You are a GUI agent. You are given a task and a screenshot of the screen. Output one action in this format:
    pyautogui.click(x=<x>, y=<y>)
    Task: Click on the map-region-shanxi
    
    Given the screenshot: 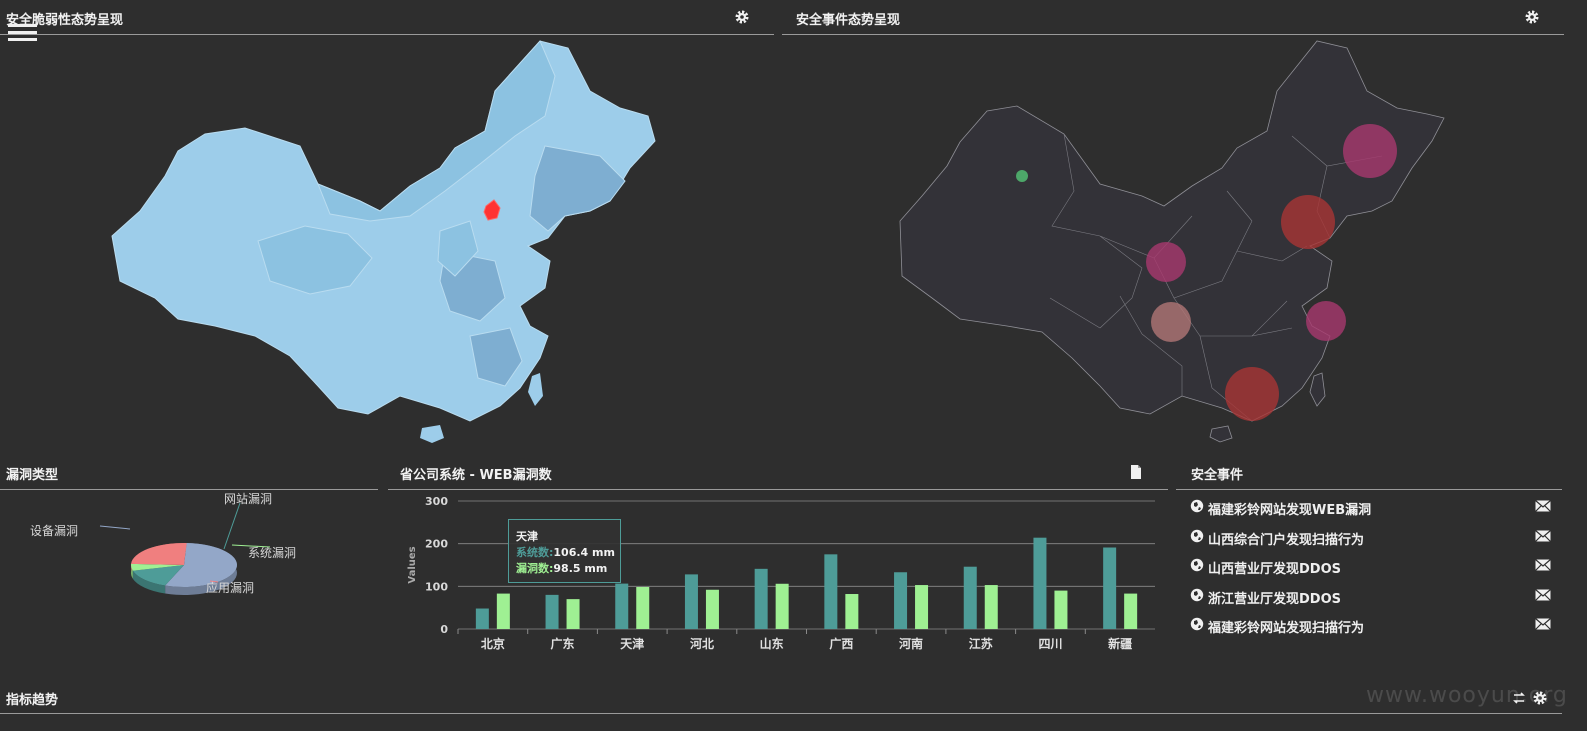 What is the action you would take?
    pyautogui.click(x=458, y=248)
    